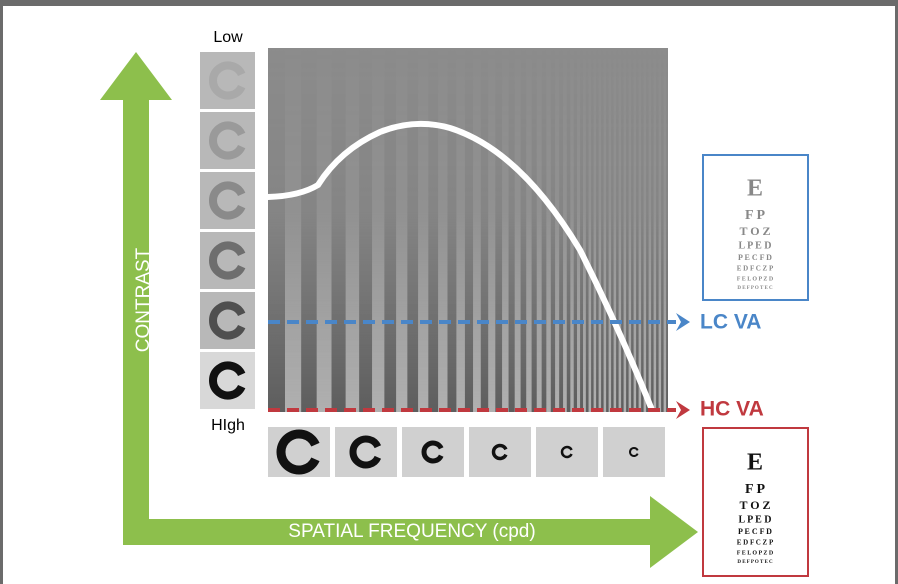 Image resolution: width=898 pixels, height=584 pixels. Describe the element at coordinates (755, 257) in the screenshot. I see `eye-chart-row: P E C F D` at that location.